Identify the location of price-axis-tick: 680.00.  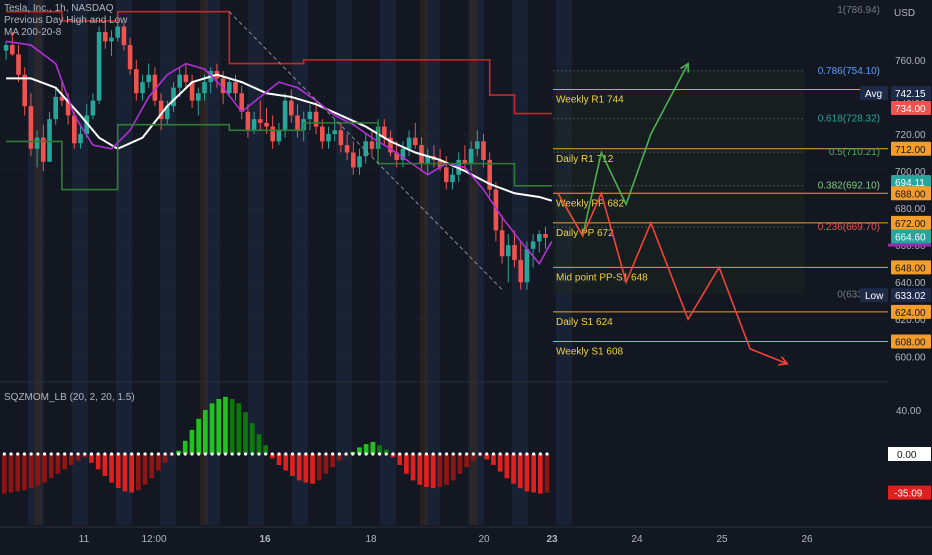
(910, 209).